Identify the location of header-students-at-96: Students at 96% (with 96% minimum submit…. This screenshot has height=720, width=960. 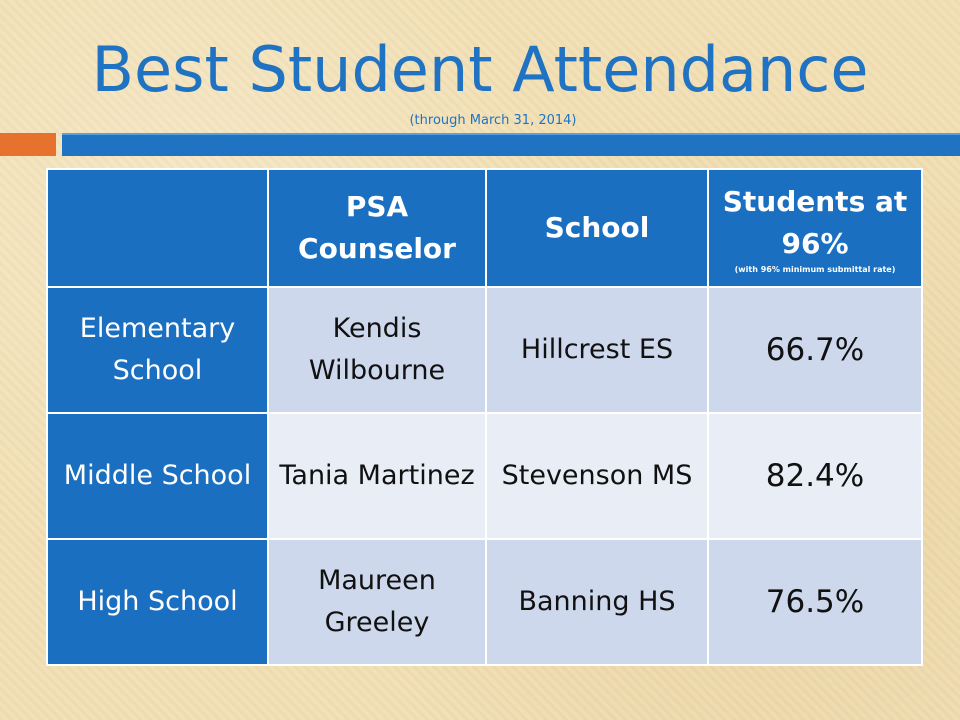
(815, 228).